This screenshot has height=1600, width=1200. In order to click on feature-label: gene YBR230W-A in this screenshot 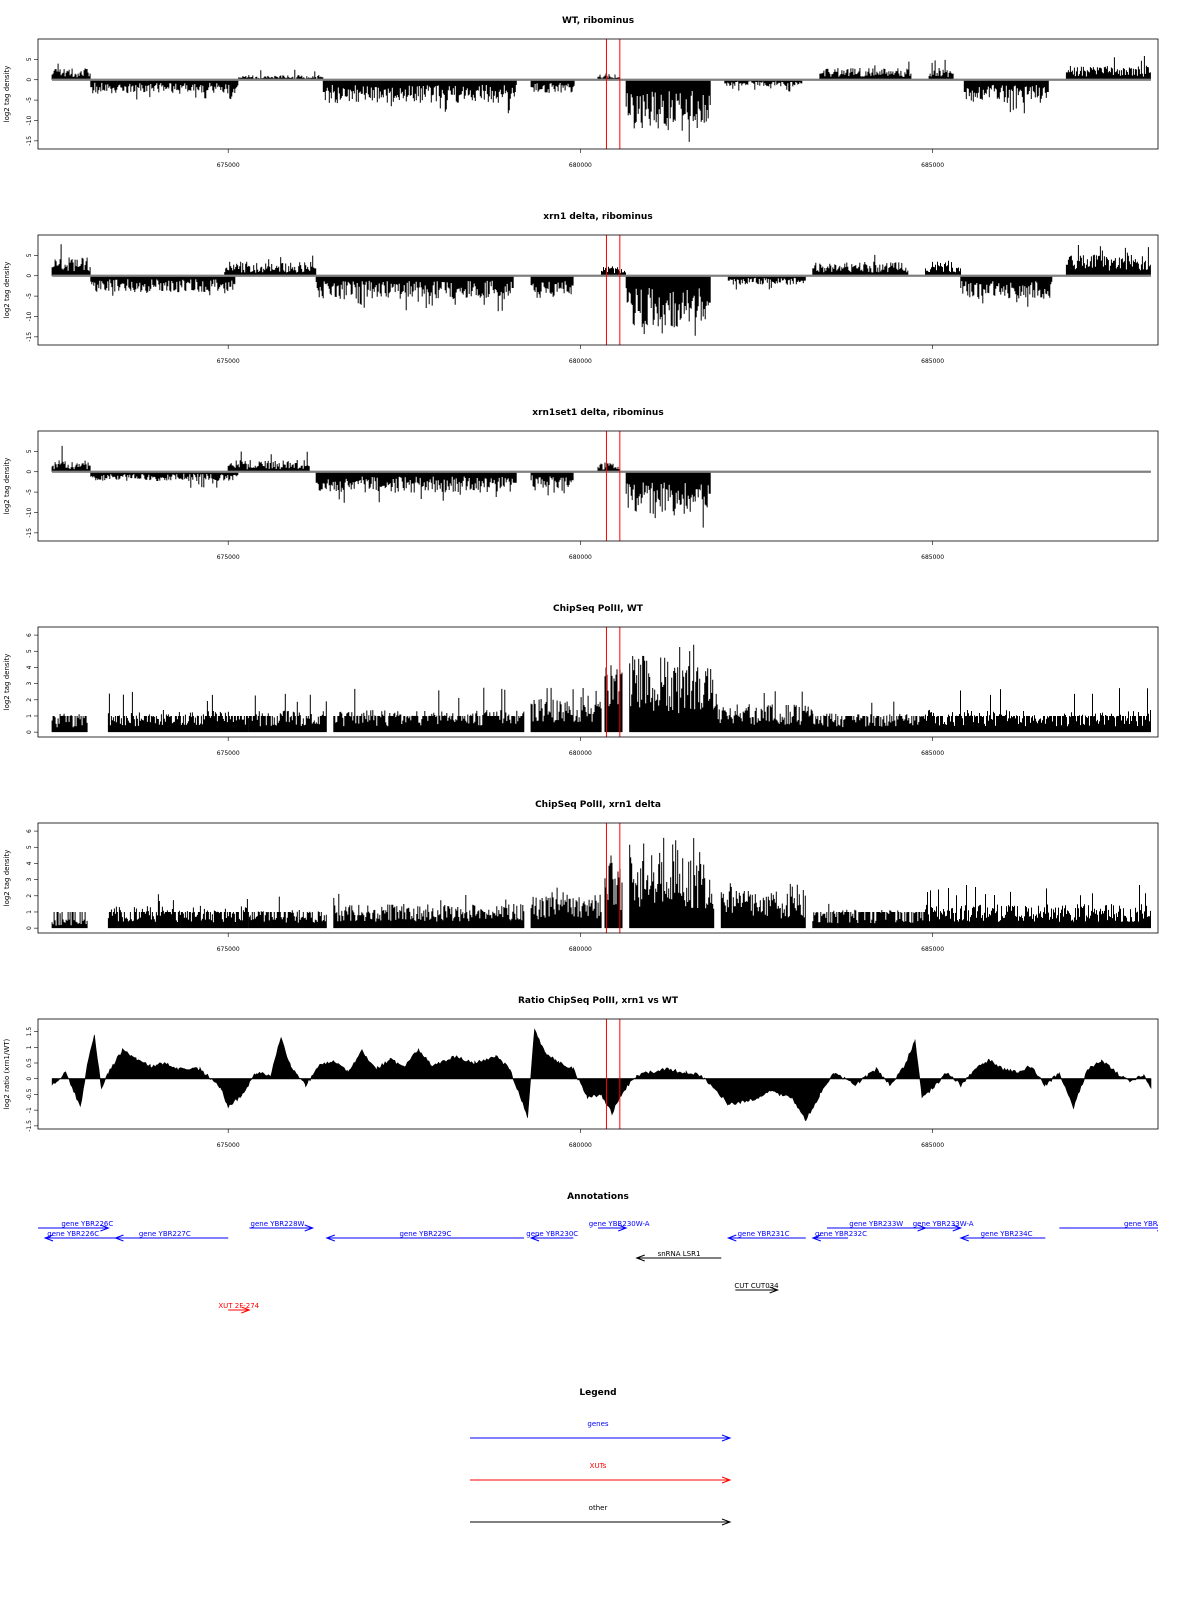, I will do `click(619, 1224)`.